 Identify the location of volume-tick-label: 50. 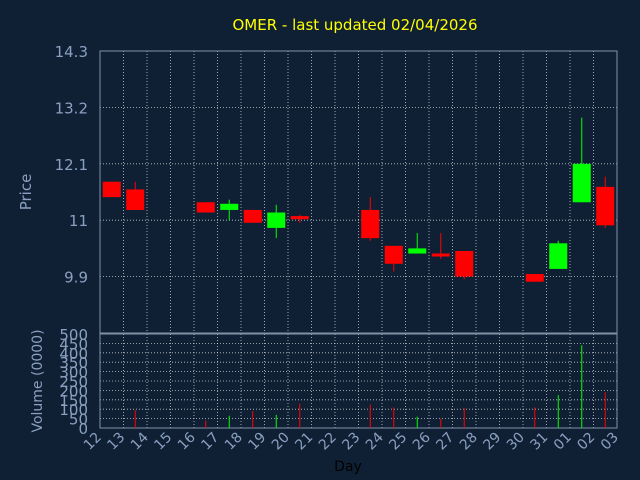
(78, 420).